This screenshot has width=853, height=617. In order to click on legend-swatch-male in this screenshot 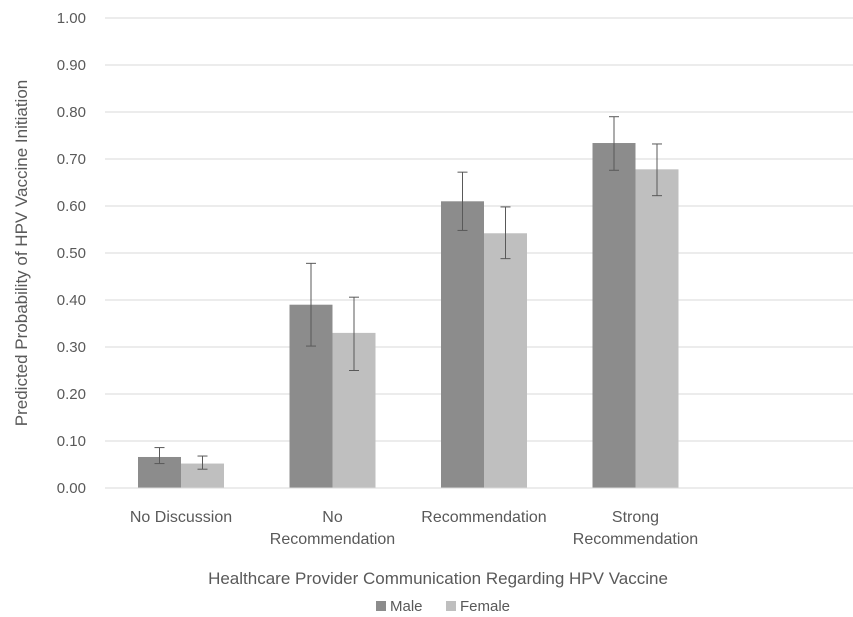, I will do `click(381, 606)`.